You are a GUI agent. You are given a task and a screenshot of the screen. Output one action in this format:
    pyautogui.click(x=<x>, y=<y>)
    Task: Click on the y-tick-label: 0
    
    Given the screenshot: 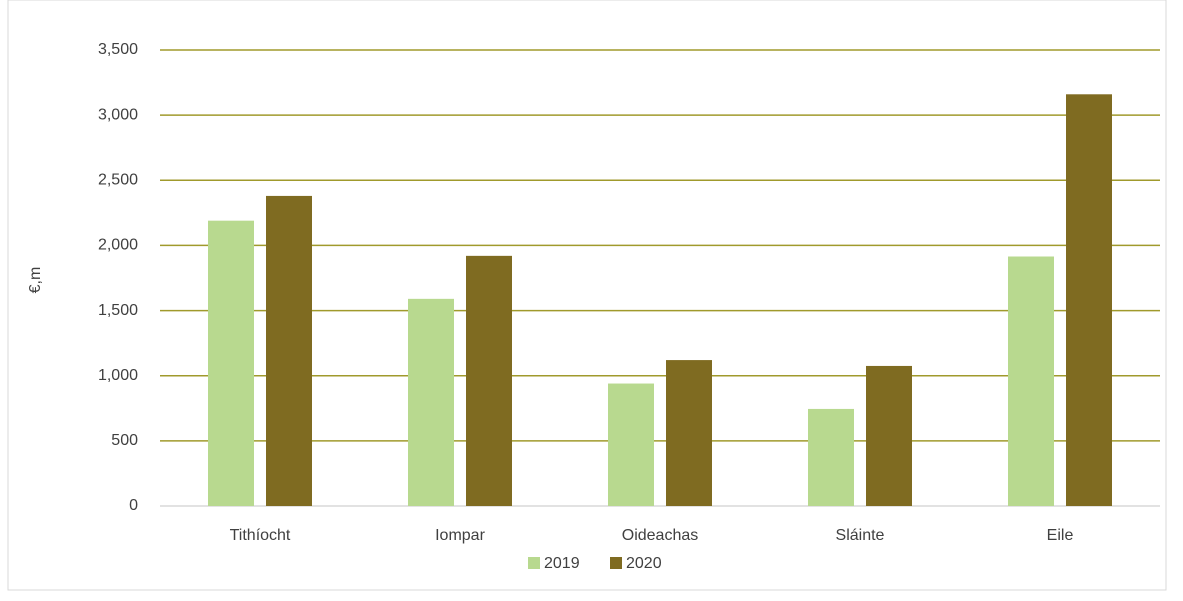 What is the action you would take?
    pyautogui.click(x=133, y=505)
    